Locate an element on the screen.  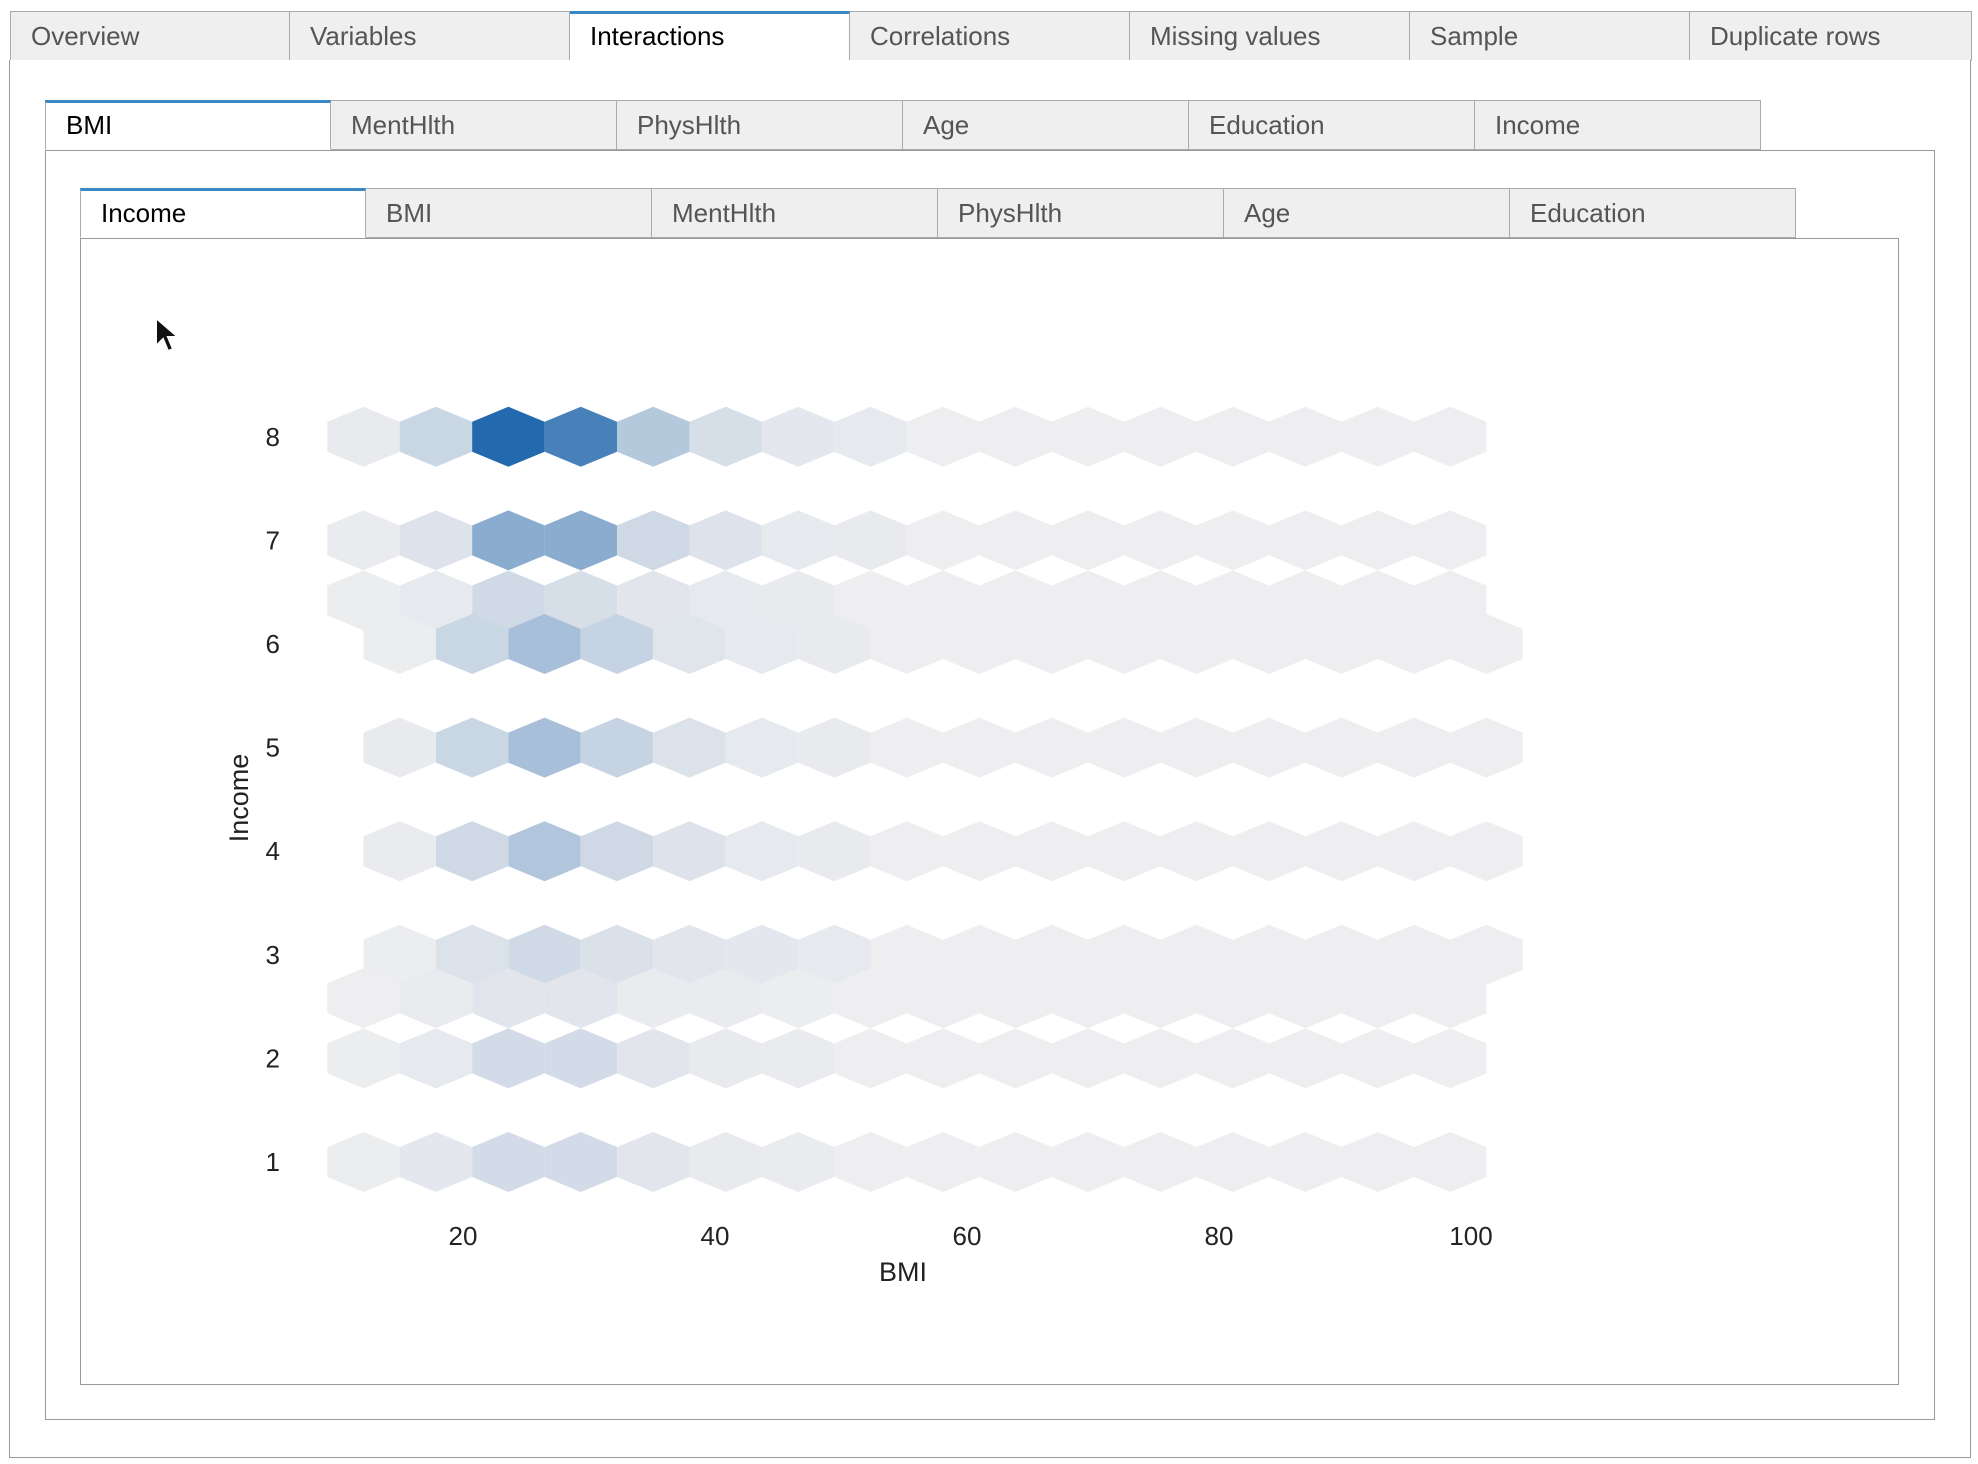
y-tab-age: Age is located at coordinates (1367, 213).